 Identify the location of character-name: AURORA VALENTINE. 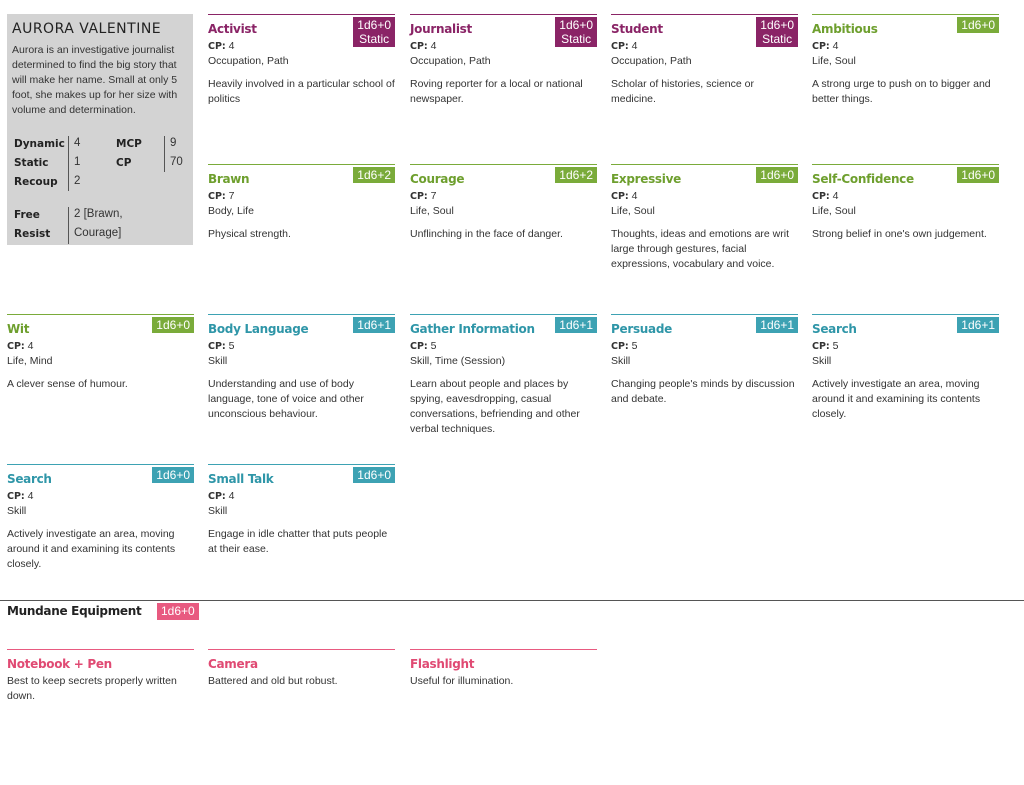
(87, 29).